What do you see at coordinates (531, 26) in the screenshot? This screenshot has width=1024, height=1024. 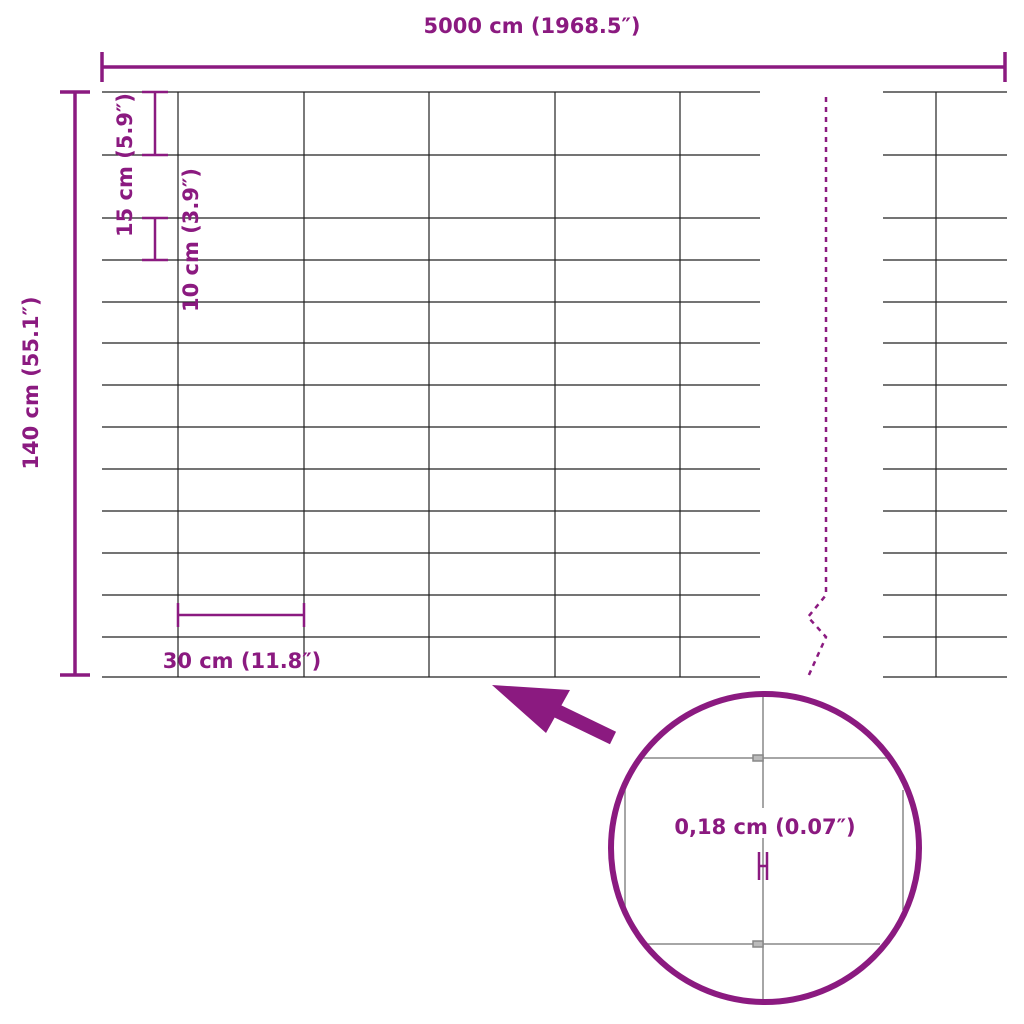 I see `length-label: 5000 cm (1968.5″)` at bounding box center [531, 26].